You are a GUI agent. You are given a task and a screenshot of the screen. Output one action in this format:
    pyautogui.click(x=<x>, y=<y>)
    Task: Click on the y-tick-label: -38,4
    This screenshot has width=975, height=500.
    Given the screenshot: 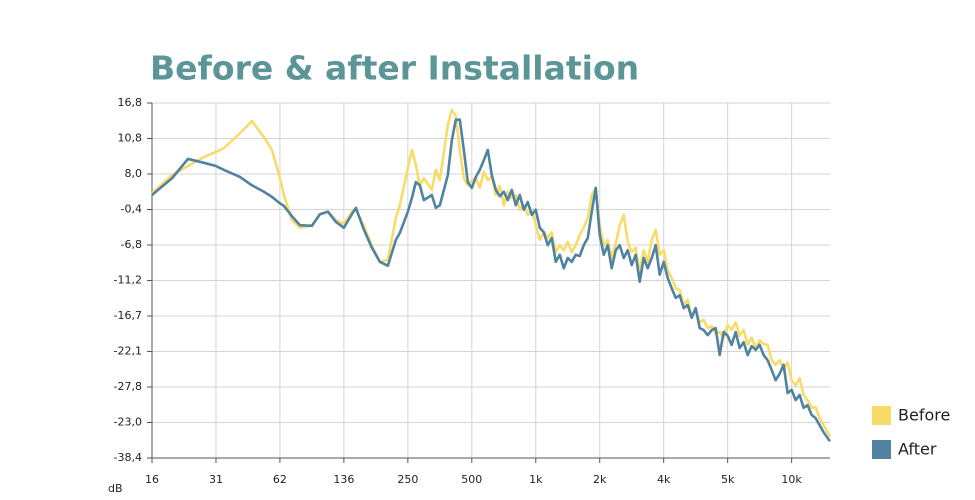 What is the action you would take?
    pyautogui.click(x=128, y=457)
    